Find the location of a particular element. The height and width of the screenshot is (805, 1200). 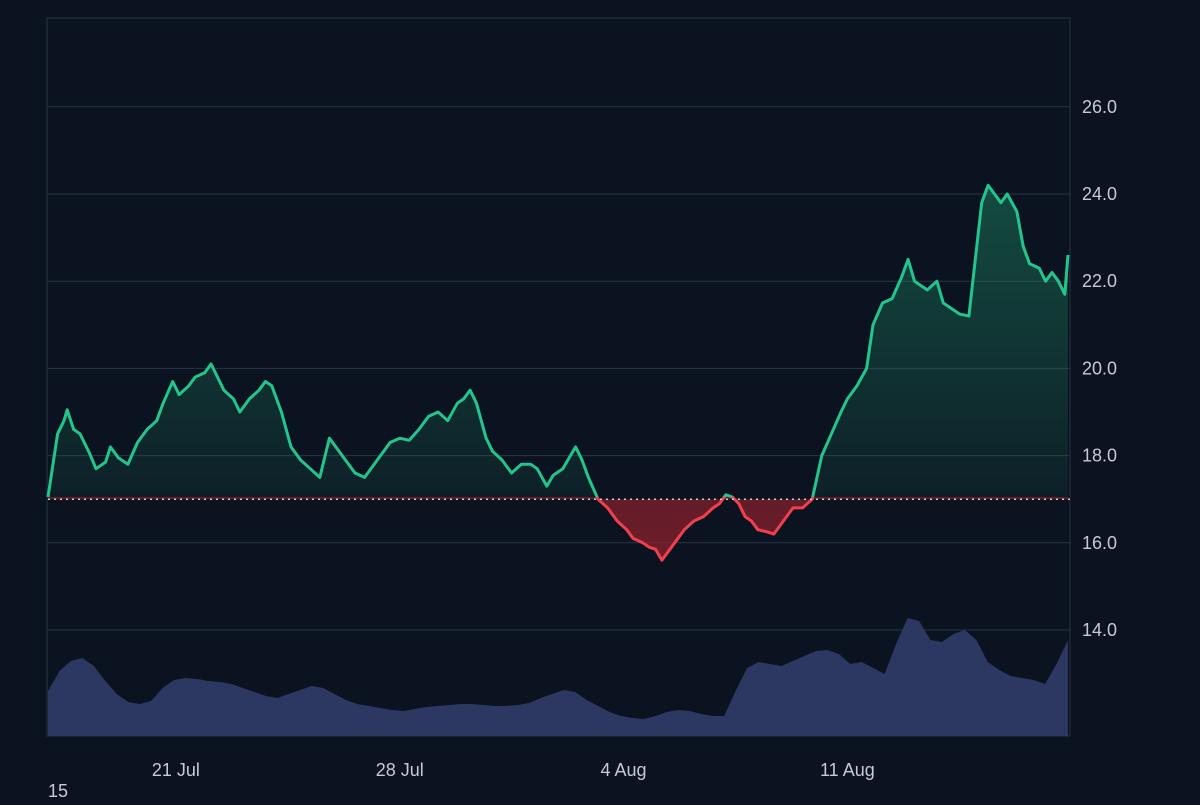

y-tick-label: 22.0 is located at coordinates (1099, 281).